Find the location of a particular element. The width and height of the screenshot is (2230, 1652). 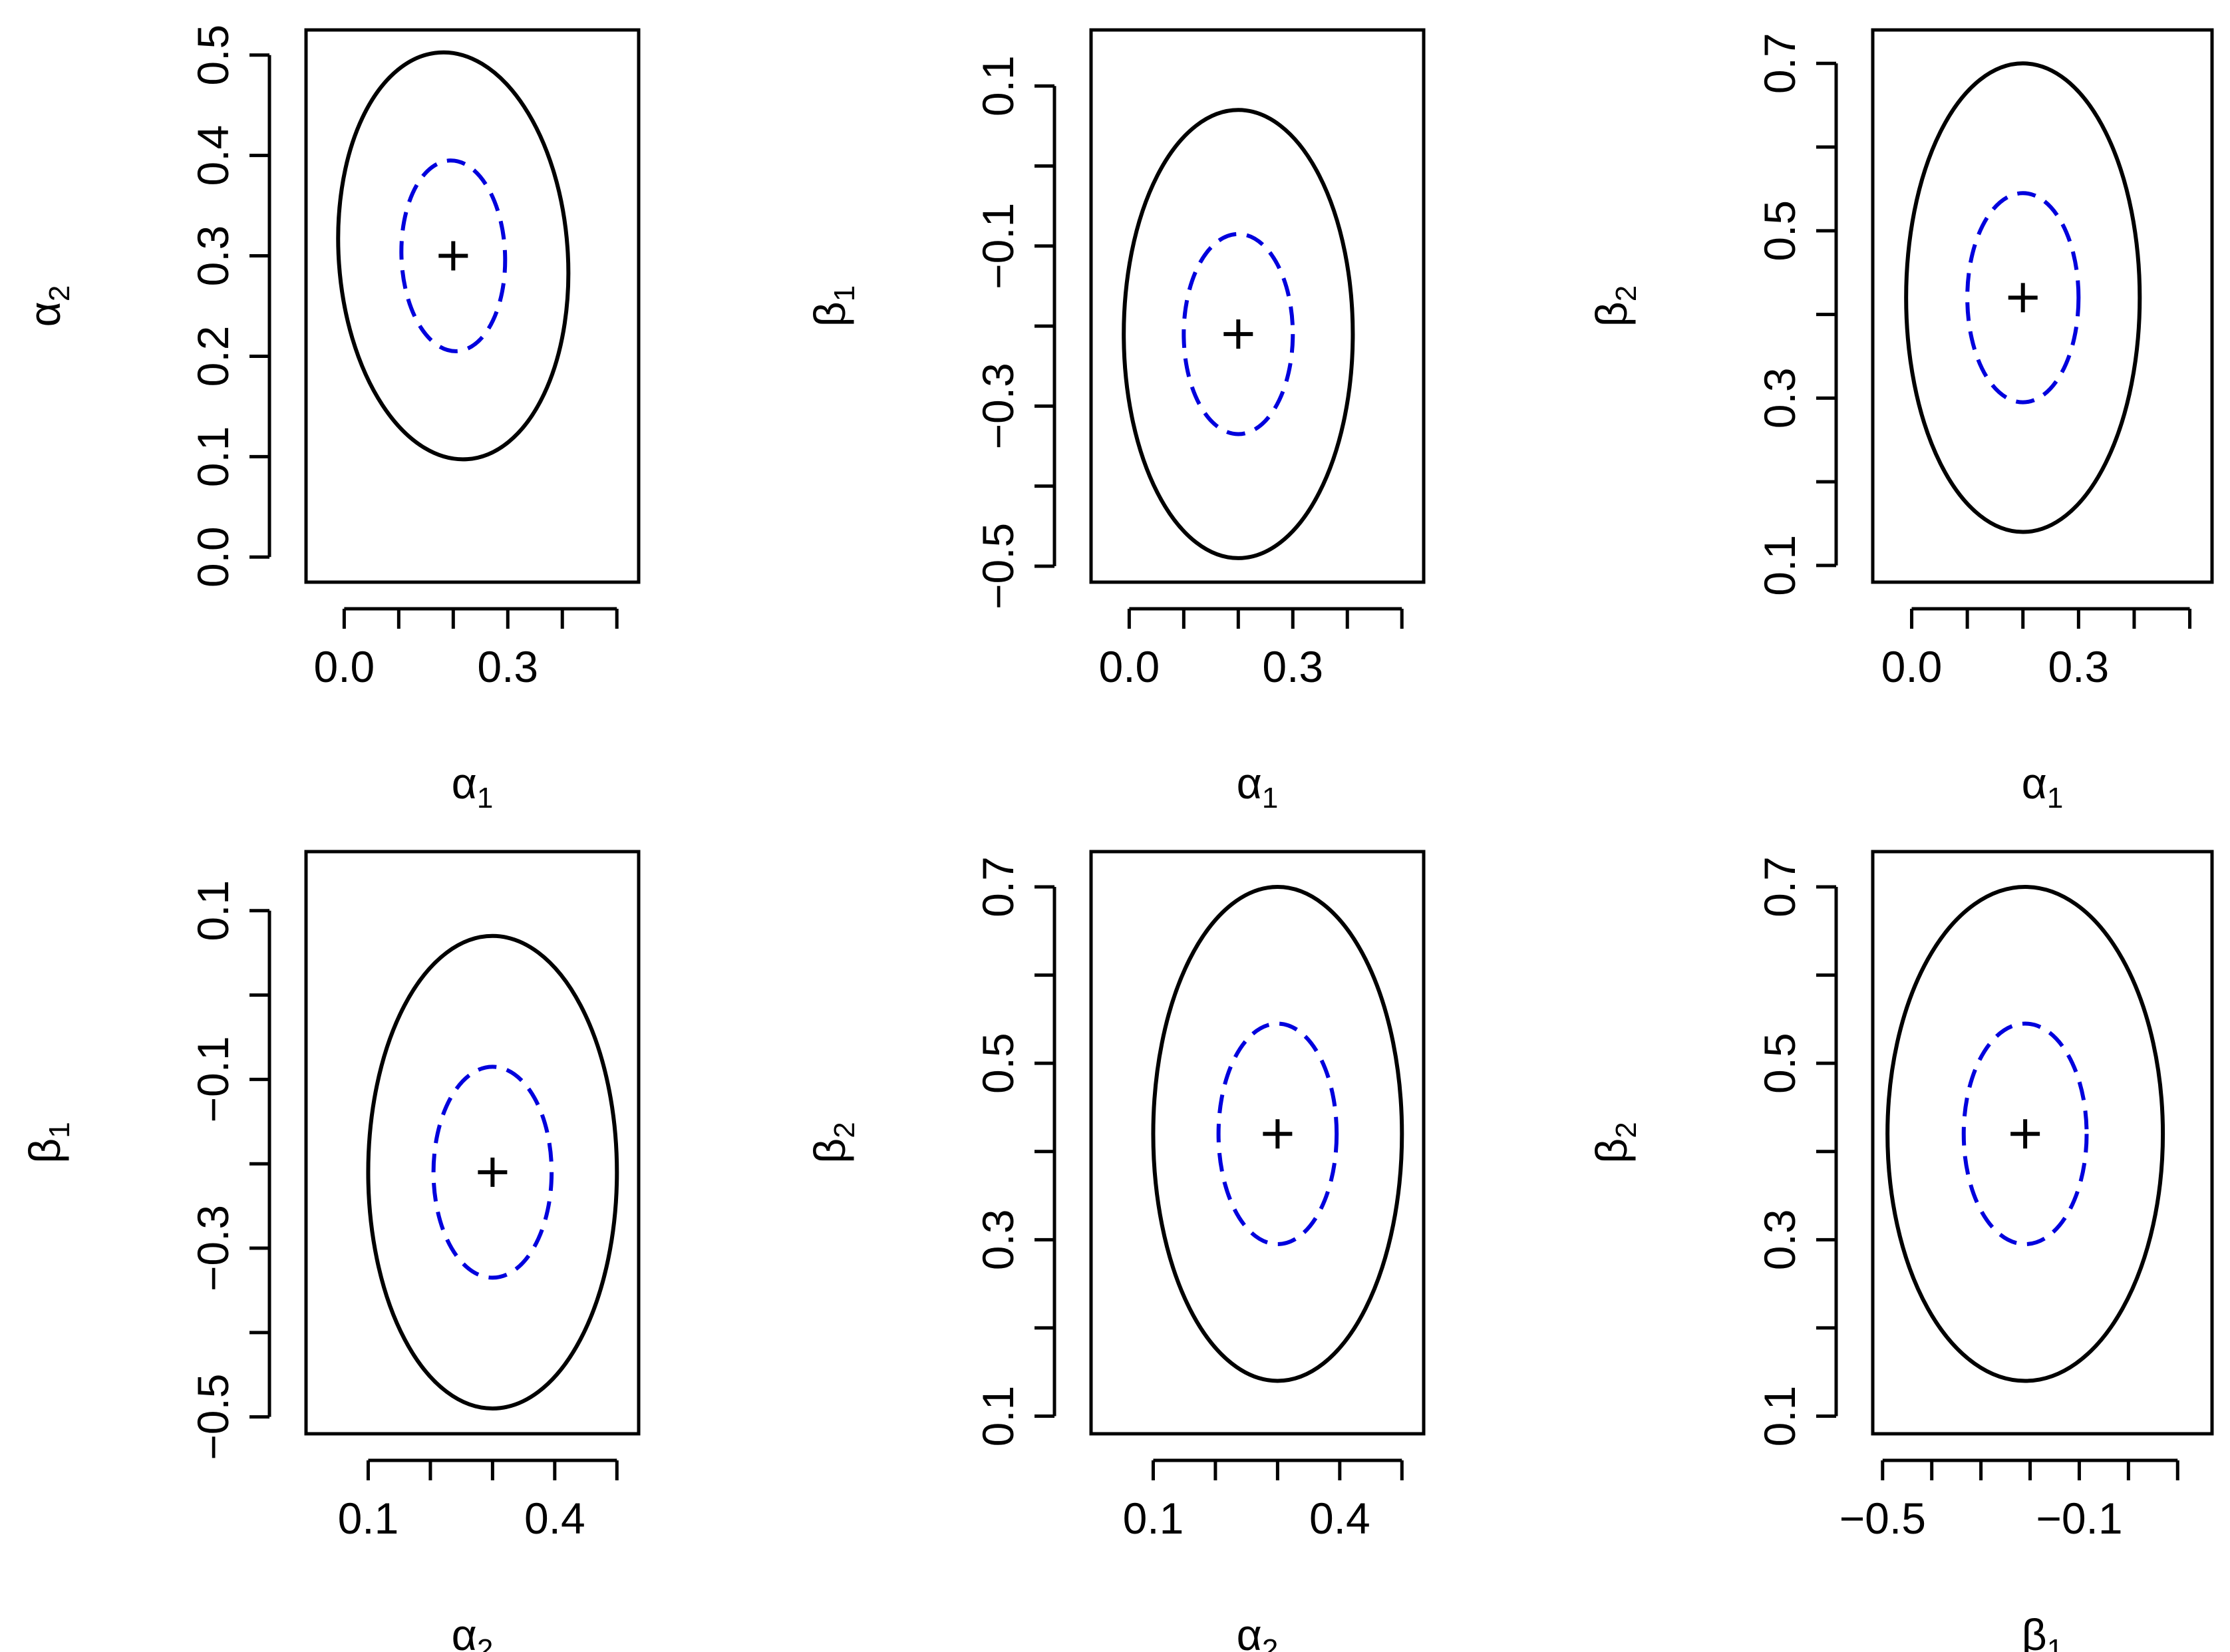

panel-5: 0.1 0.4 0.1 0.3 0.5 0.7 α2 β2 is located at coordinates (1115, 1251).